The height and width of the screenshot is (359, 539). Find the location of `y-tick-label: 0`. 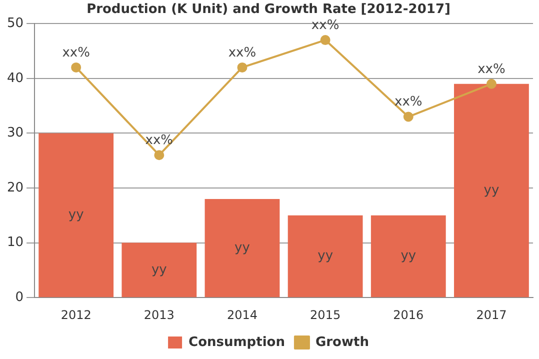

y-tick-label: 0 is located at coordinates (19, 297).